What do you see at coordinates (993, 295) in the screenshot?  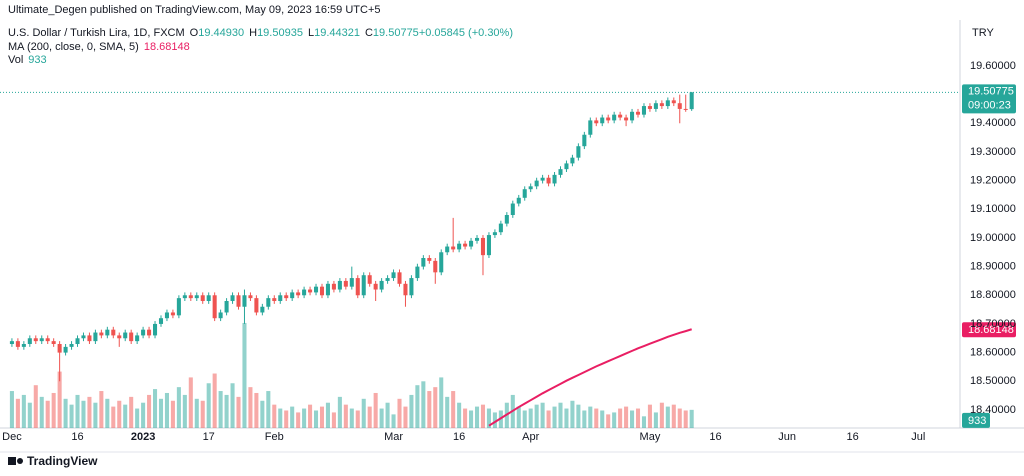 I see `y-tick-label: 18.80000` at bounding box center [993, 295].